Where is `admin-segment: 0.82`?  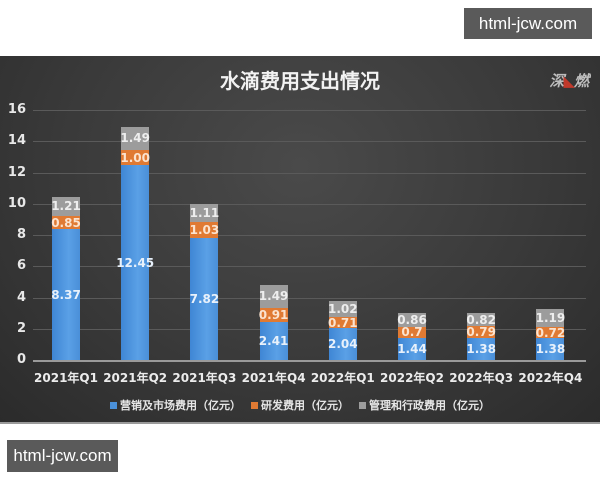 admin-segment: 0.82 is located at coordinates (481, 319).